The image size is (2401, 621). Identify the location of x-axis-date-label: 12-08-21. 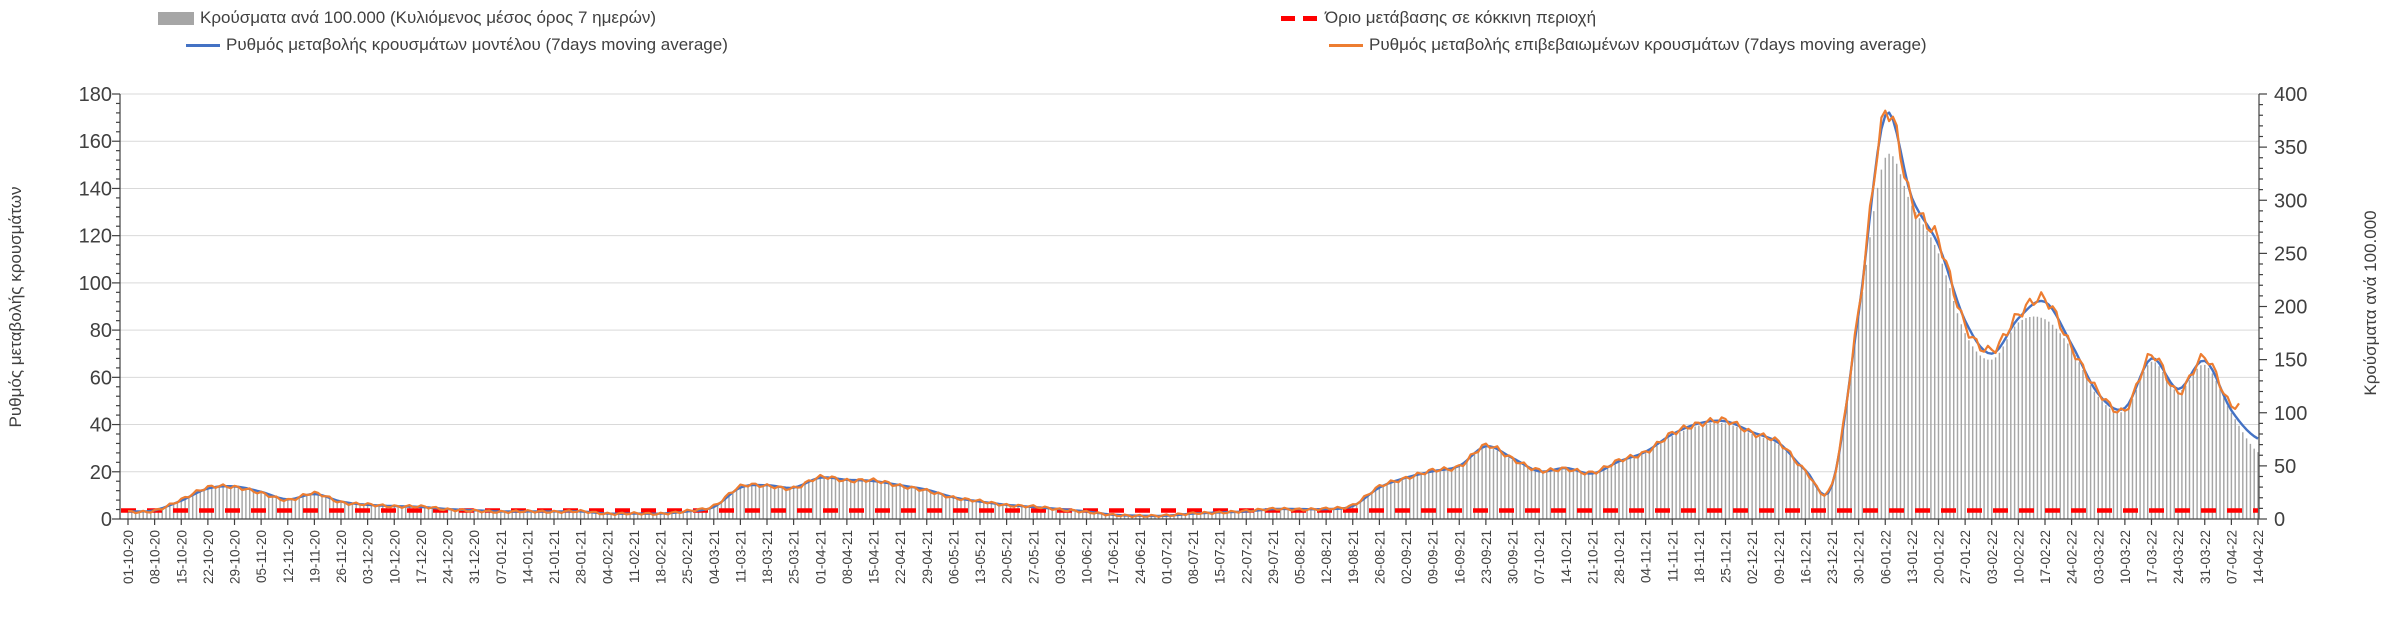
(1326, 557).